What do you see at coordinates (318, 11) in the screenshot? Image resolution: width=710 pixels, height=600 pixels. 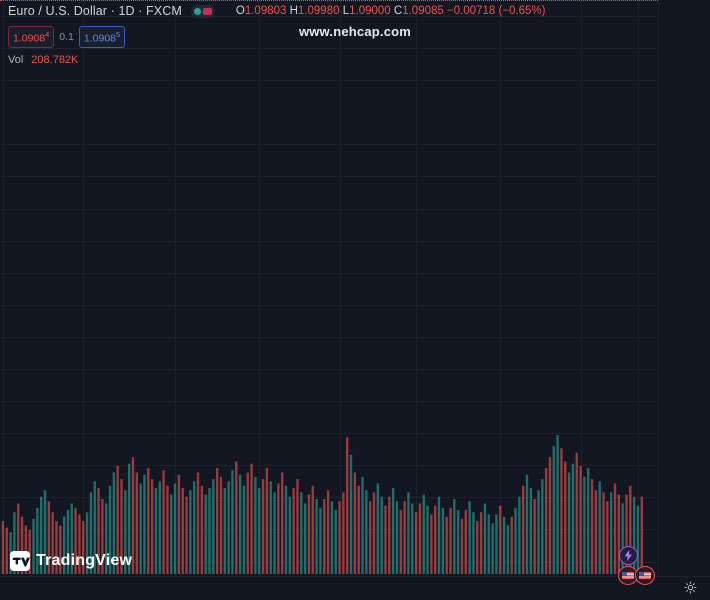 I see `high-value: 1.09980` at bounding box center [318, 11].